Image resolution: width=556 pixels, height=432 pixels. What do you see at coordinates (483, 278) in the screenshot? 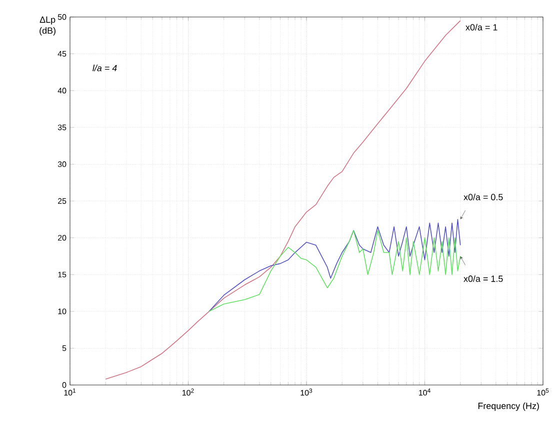
I see `series-label: x0/a = 1.5` at bounding box center [483, 278].